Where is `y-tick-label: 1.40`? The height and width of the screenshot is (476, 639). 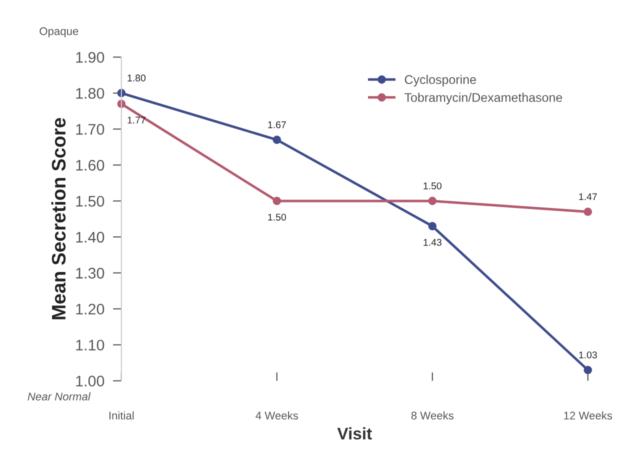
y-tick-label: 1.40 is located at coordinates (90, 237).